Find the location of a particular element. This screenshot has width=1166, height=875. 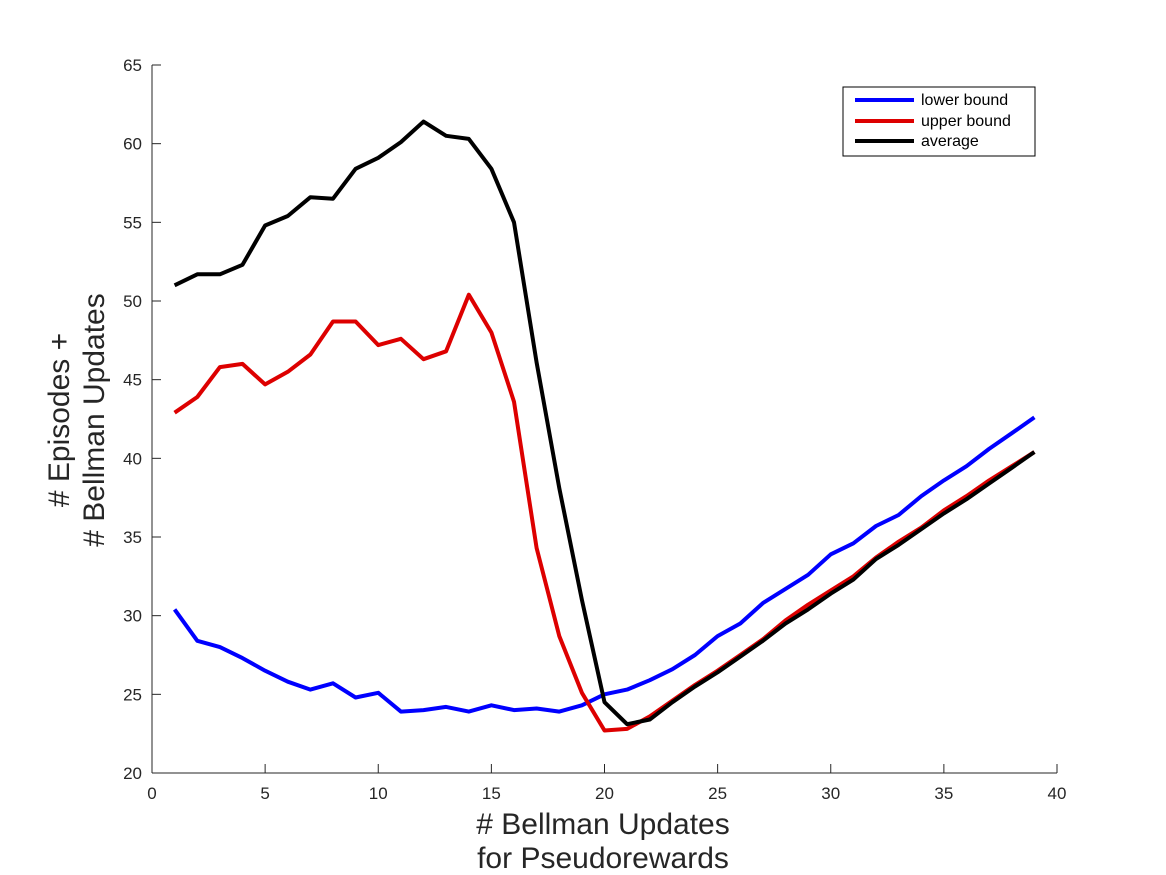

x-tick-label: 15 is located at coordinates (491, 793).